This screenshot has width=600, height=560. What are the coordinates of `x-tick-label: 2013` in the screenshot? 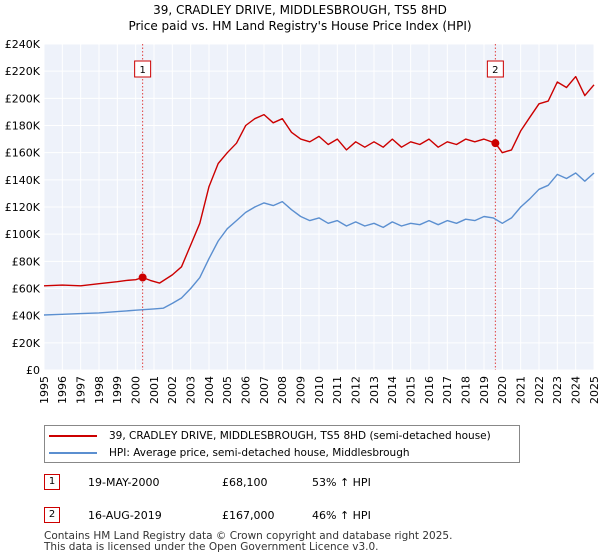 It's located at (374, 390).